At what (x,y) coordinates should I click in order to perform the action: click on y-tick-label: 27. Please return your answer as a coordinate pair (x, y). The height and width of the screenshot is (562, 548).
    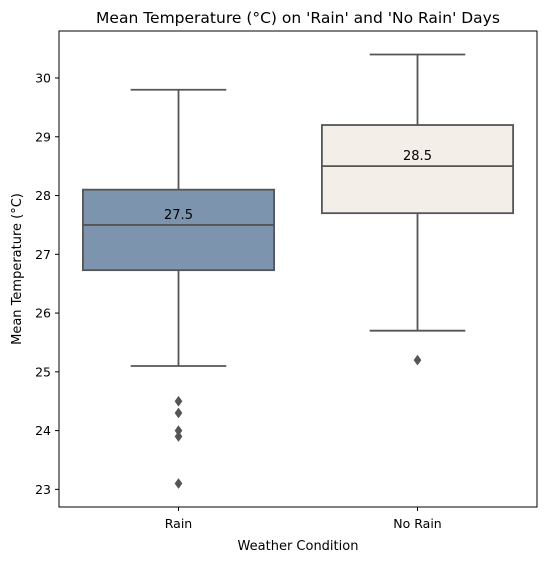
    Looking at the image, I should click on (43, 254).